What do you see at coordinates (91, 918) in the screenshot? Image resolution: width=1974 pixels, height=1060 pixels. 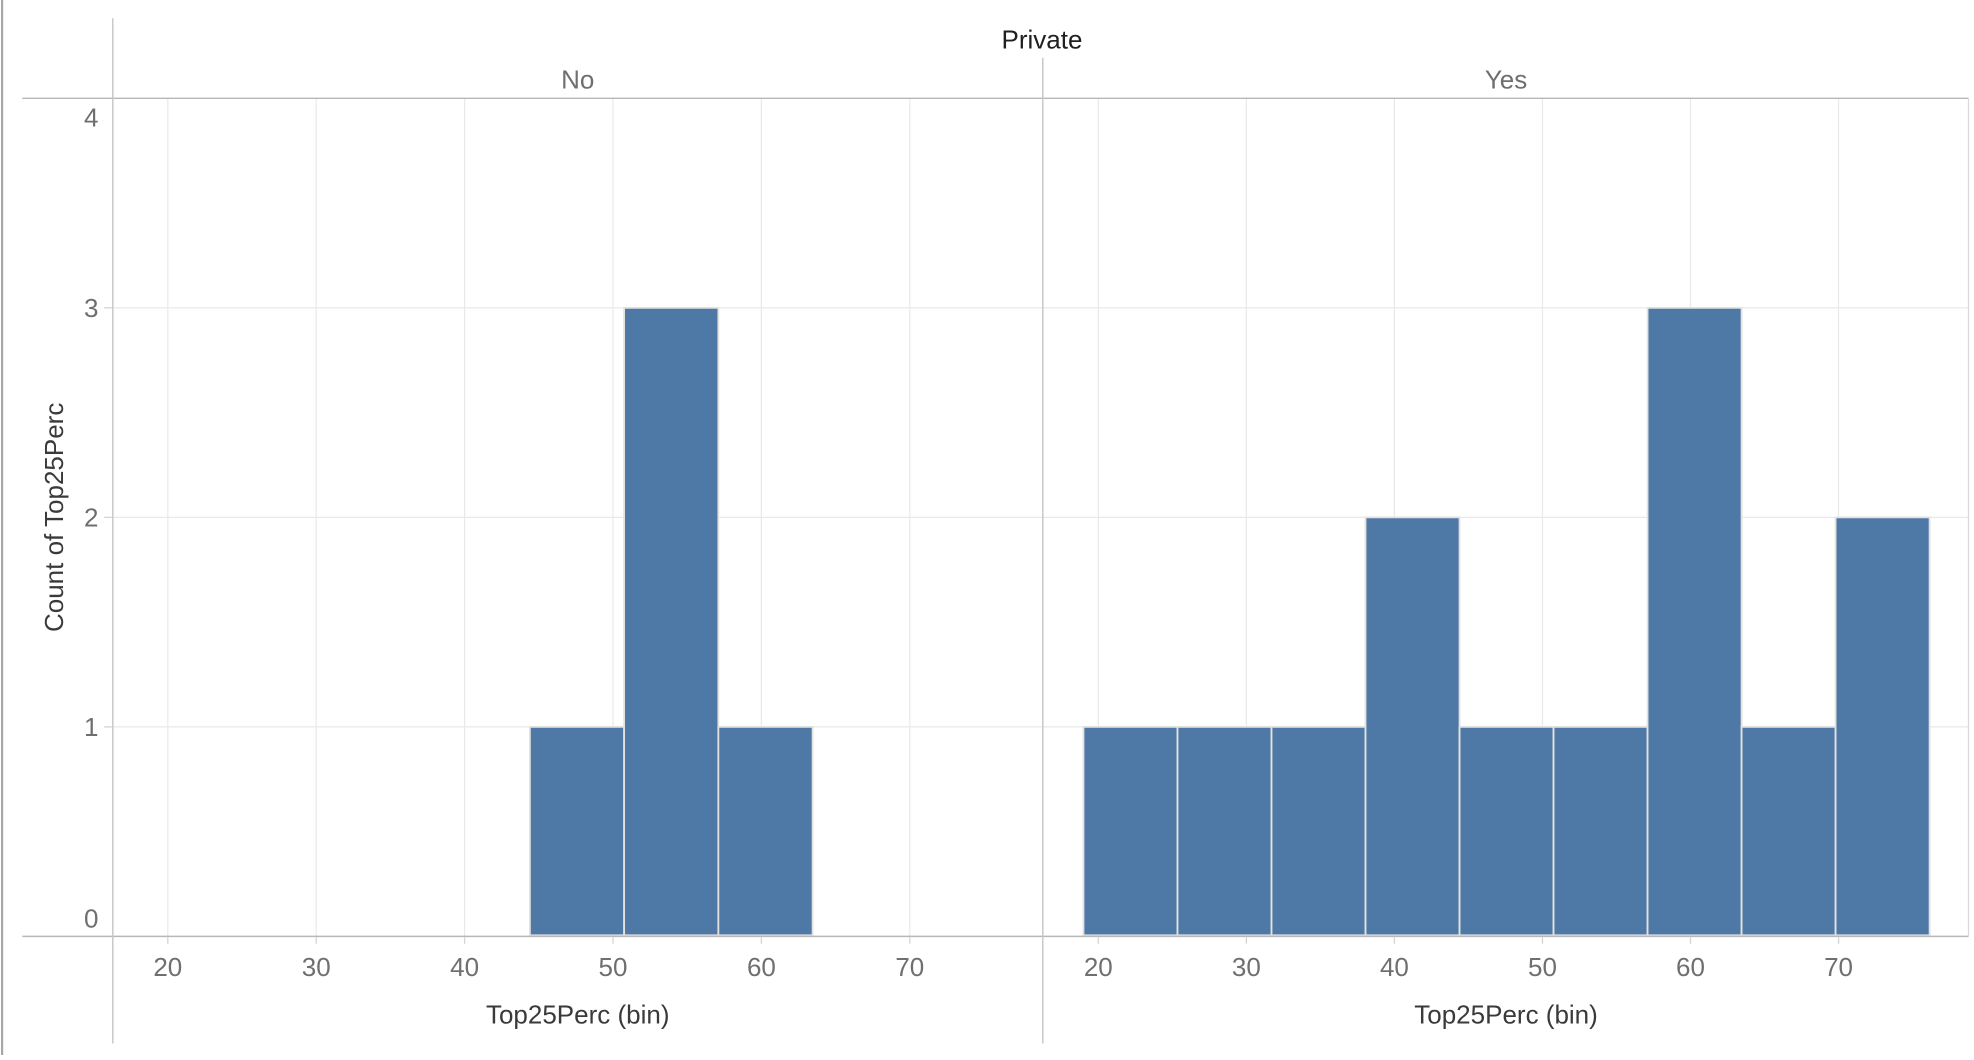 I see `y-tick-label: 0` at bounding box center [91, 918].